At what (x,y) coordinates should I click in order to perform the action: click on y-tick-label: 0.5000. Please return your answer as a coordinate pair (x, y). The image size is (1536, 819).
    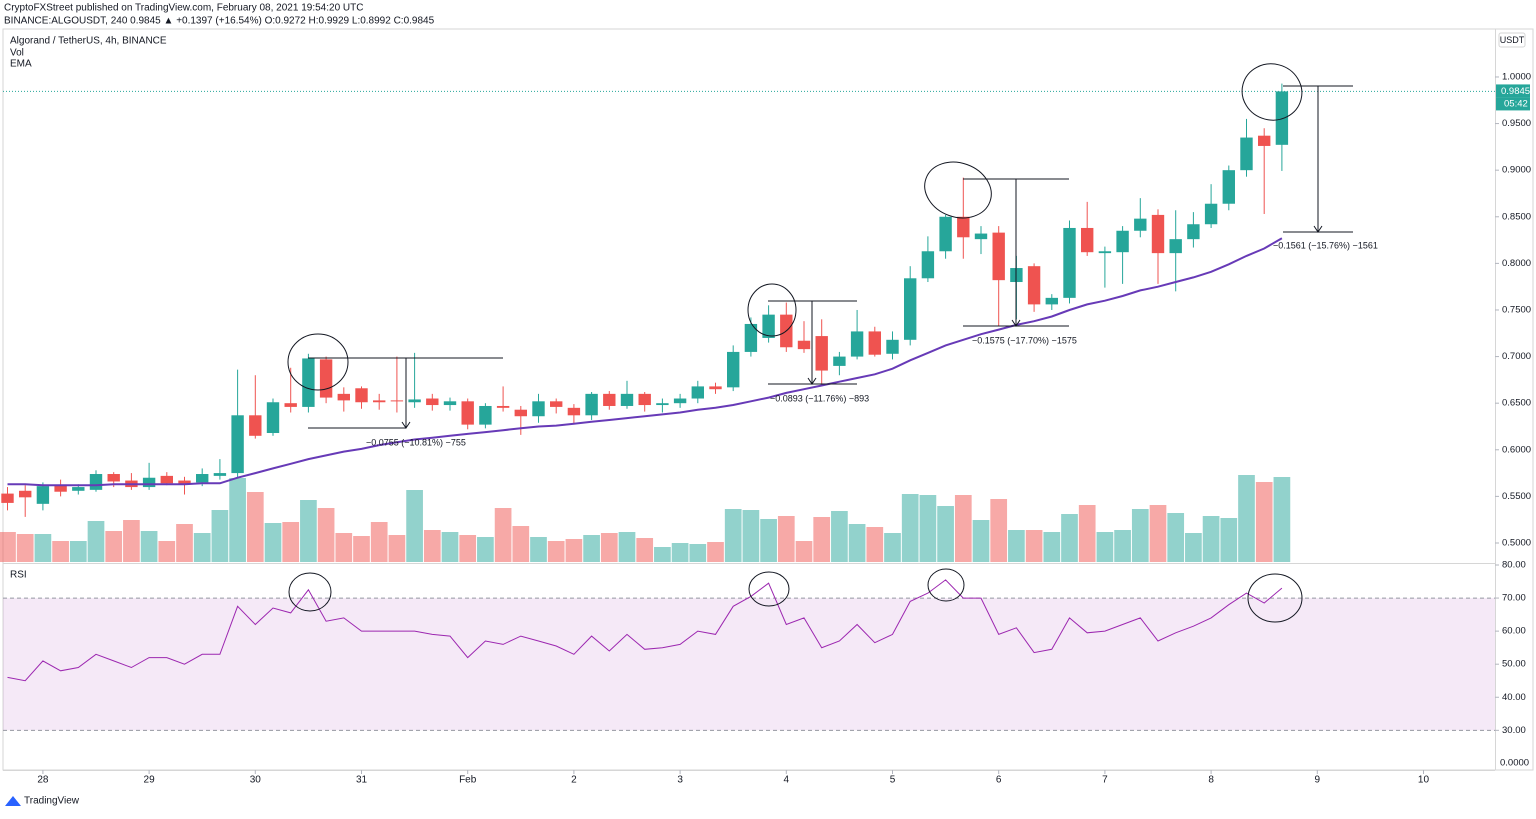
    Looking at the image, I should click on (1516, 543).